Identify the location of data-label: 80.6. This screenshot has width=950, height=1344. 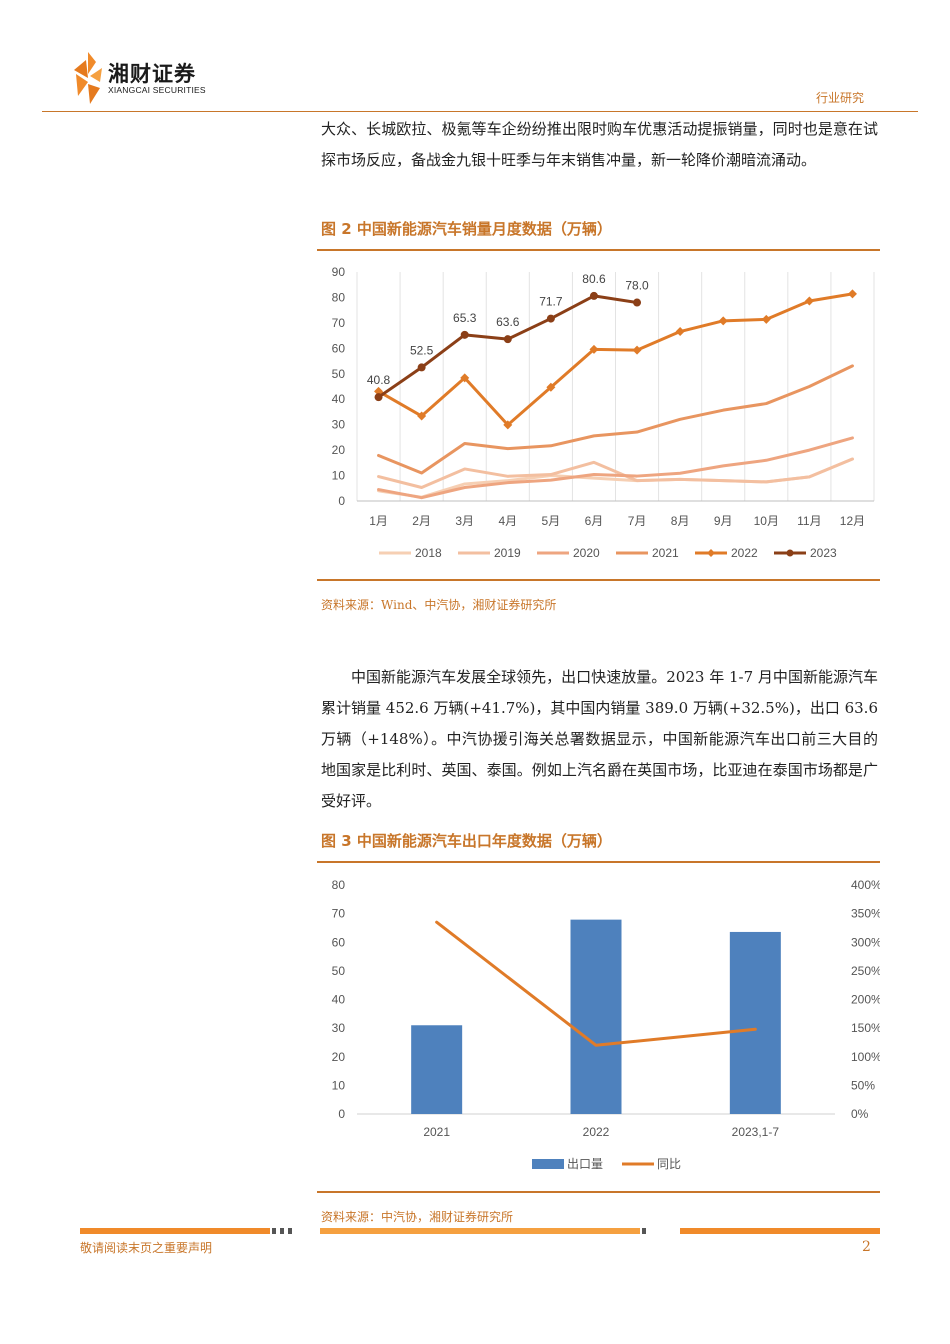
(594, 279).